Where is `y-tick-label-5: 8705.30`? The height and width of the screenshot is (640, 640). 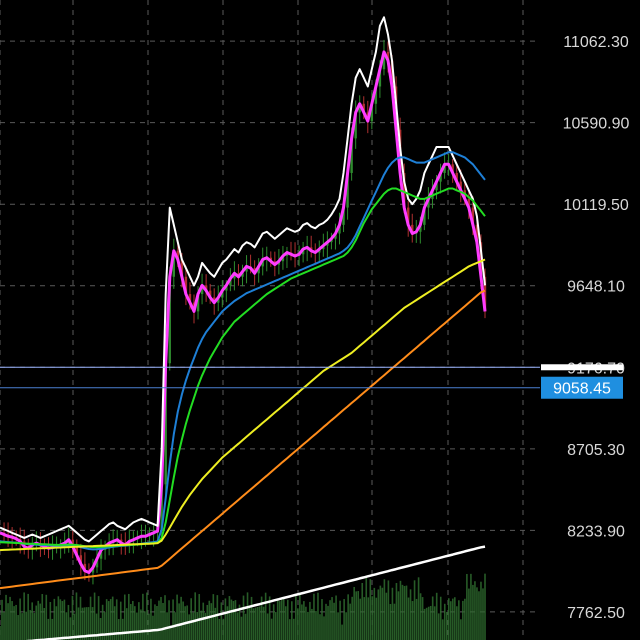 y-tick-label-5: 8705.30 is located at coordinates (596, 450).